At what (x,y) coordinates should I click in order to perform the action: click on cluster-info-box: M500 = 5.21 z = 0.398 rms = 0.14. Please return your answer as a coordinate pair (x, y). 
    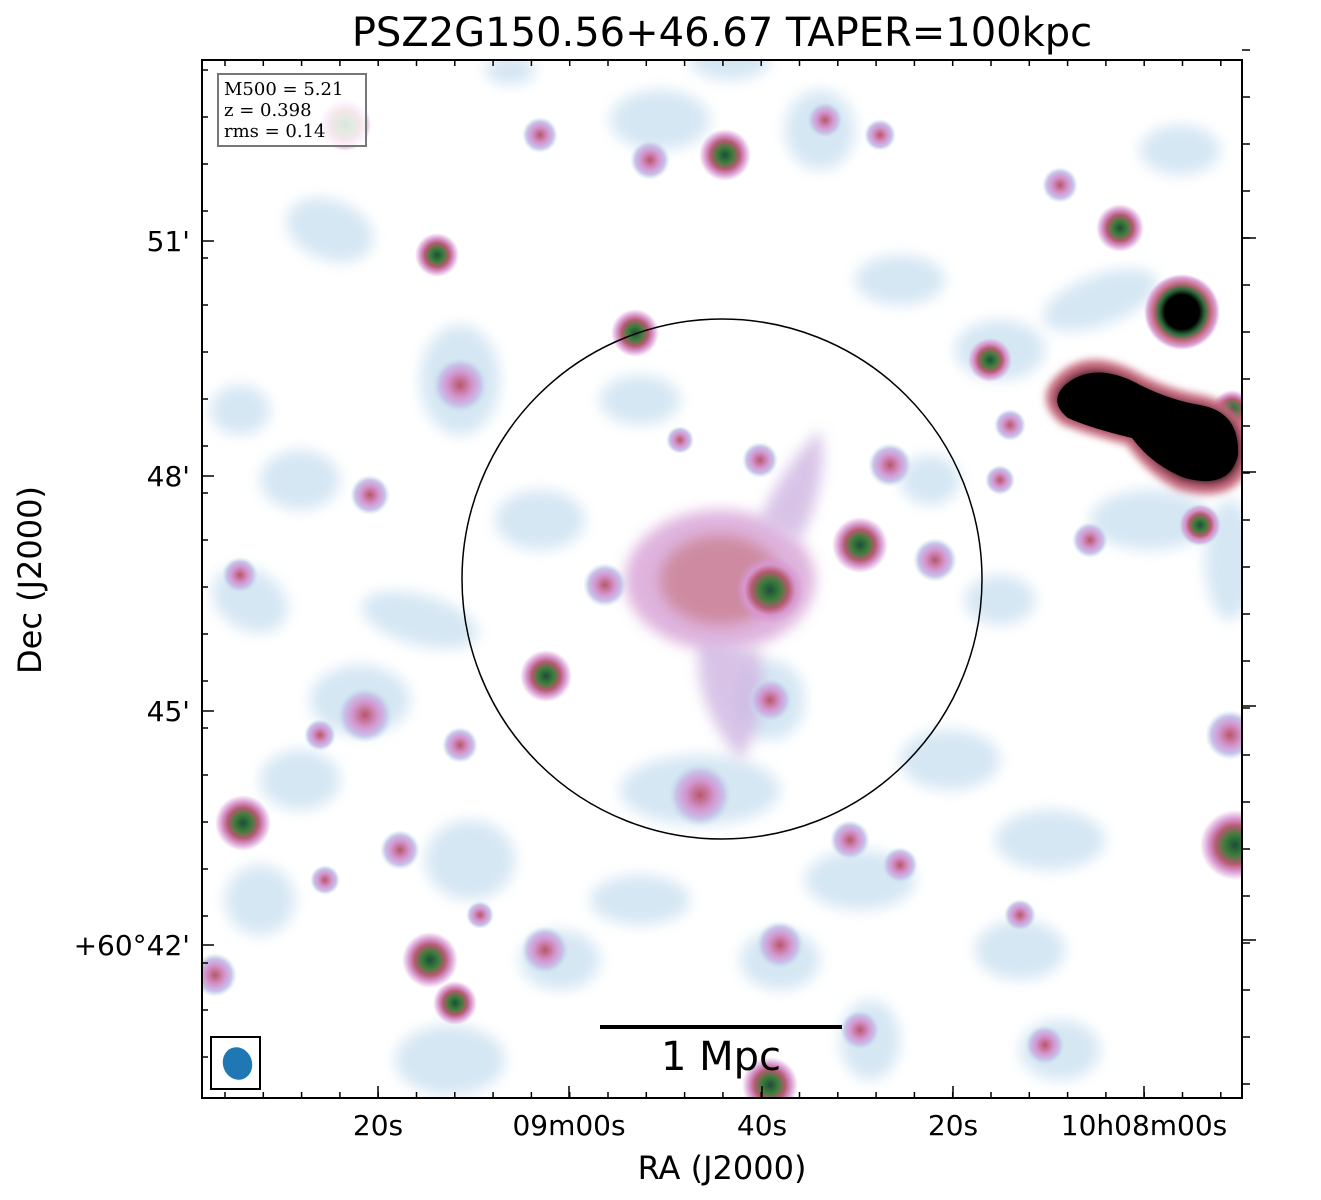
    Looking at the image, I should click on (292, 110).